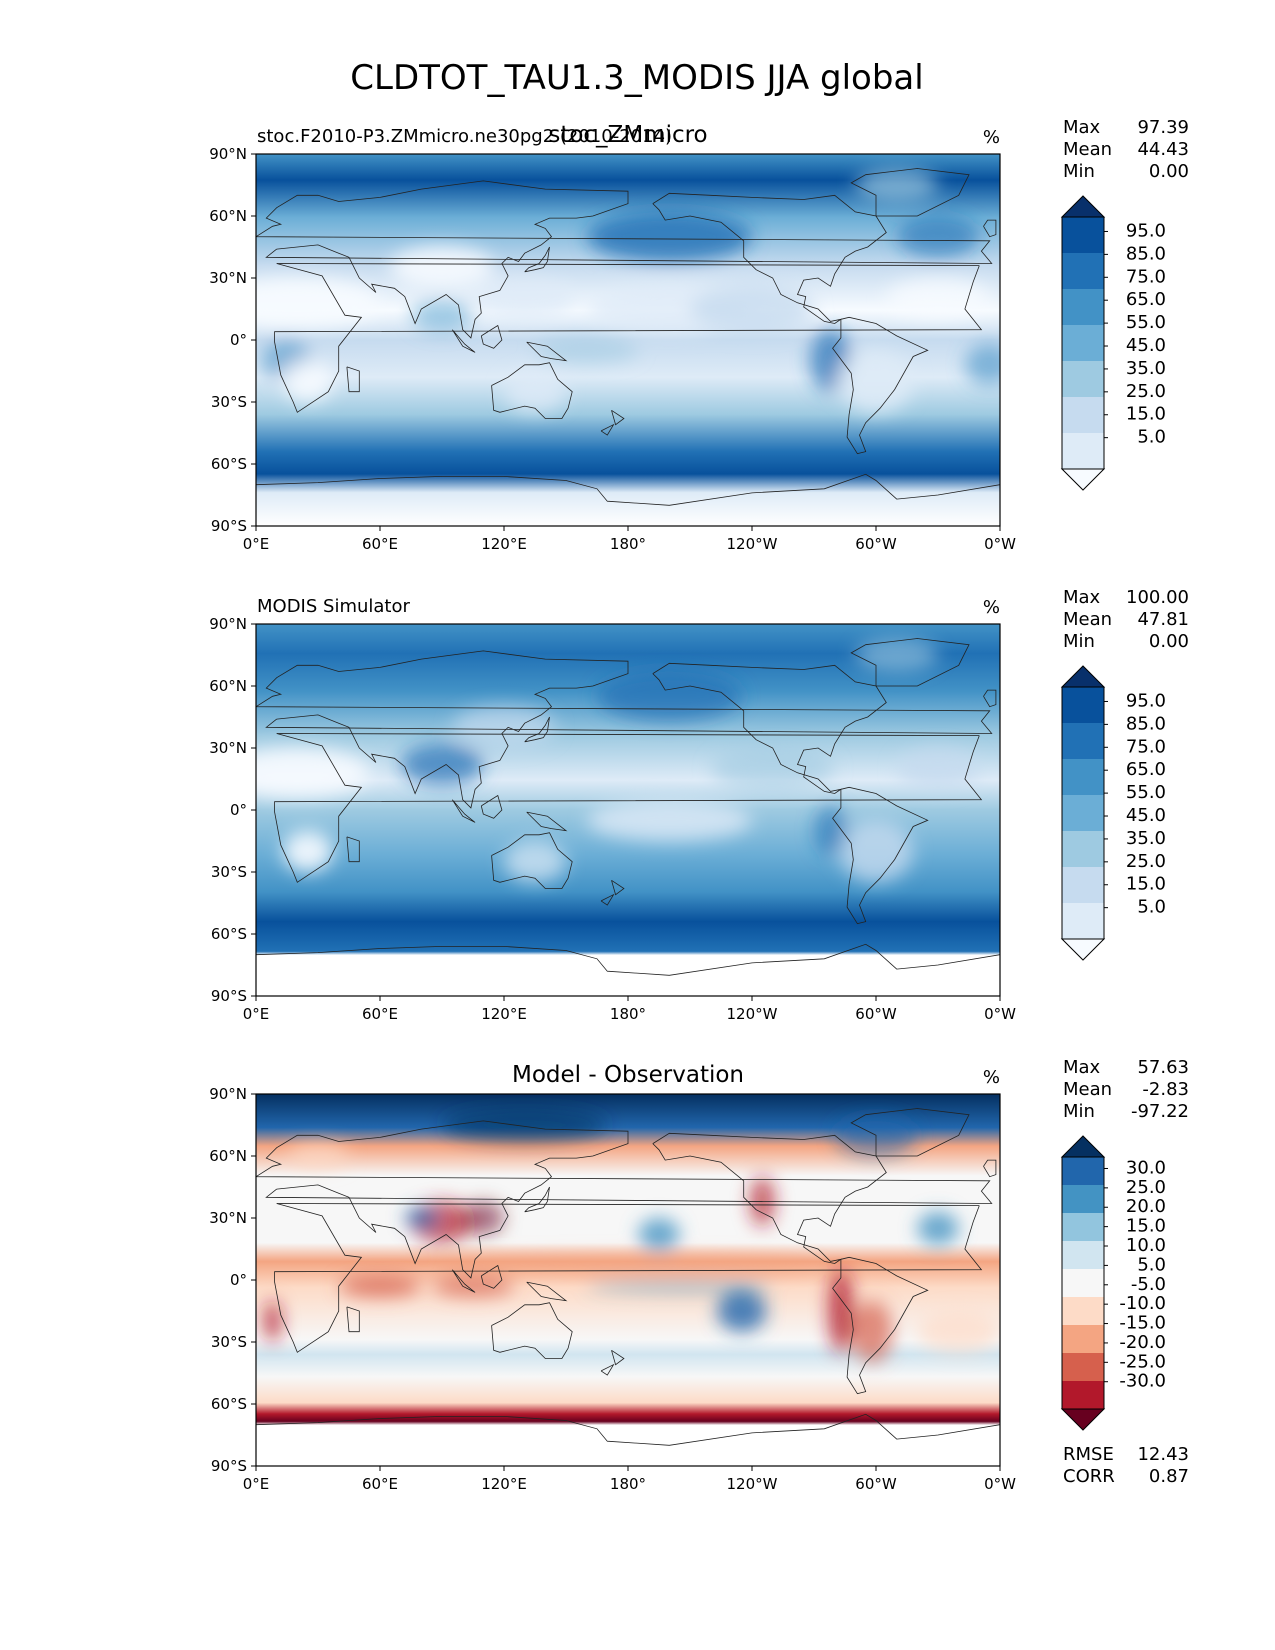 This screenshot has height=1650, width=1275. What do you see at coordinates (628, 1277) in the screenshot?
I see `coastlines` at bounding box center [628, 1277].